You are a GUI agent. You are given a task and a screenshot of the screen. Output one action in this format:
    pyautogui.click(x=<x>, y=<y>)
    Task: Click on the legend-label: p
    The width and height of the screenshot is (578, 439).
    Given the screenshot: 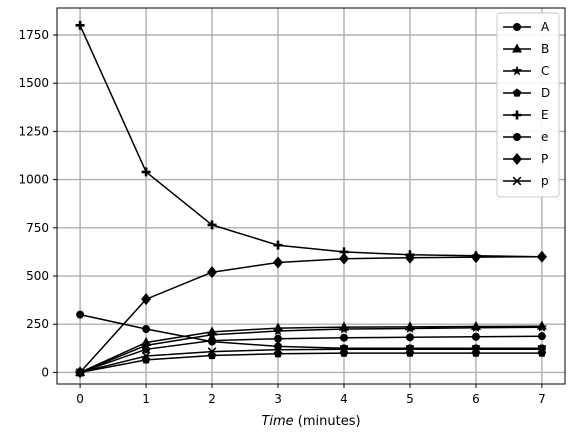 What is the action you would take?
    pyautogui.click(x=545, y=181)
    